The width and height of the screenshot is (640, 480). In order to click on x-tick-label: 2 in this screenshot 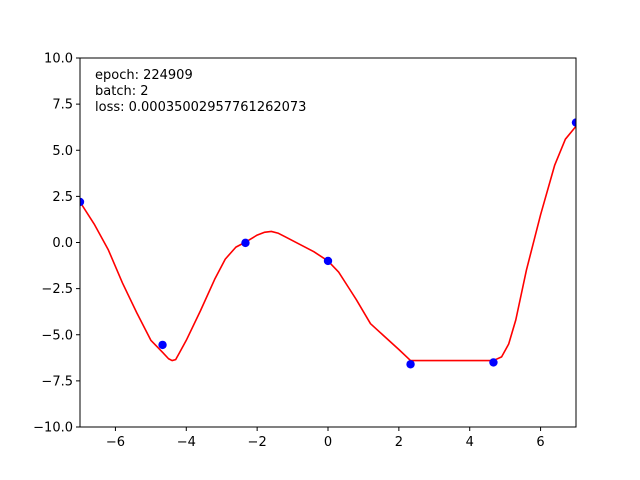, I will do `click(399, 442)`.